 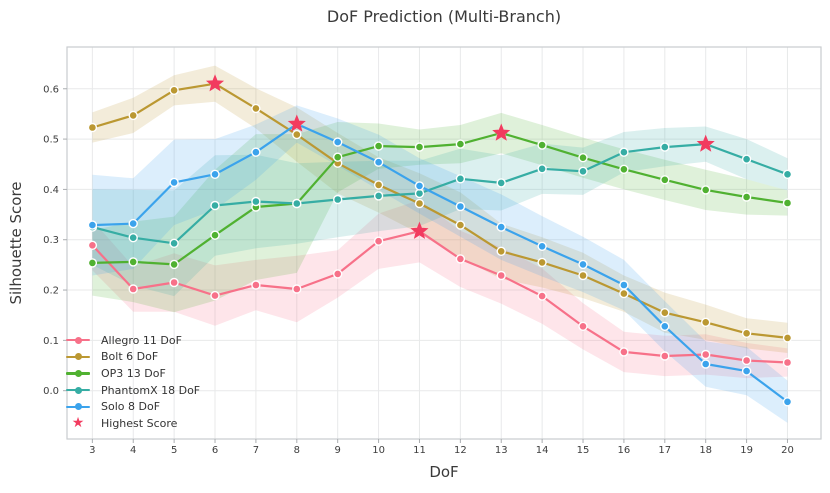 What do you see at coordinates (151, 390) in the screenshot?
I see `legend-label: PhantomX 18 DoF` at bounding box center [151, 390].